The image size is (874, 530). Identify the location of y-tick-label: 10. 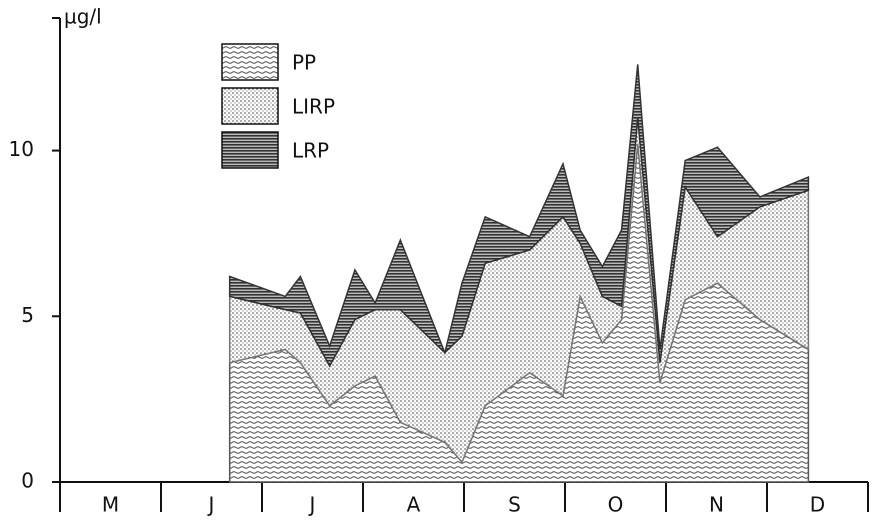
(21, 149).